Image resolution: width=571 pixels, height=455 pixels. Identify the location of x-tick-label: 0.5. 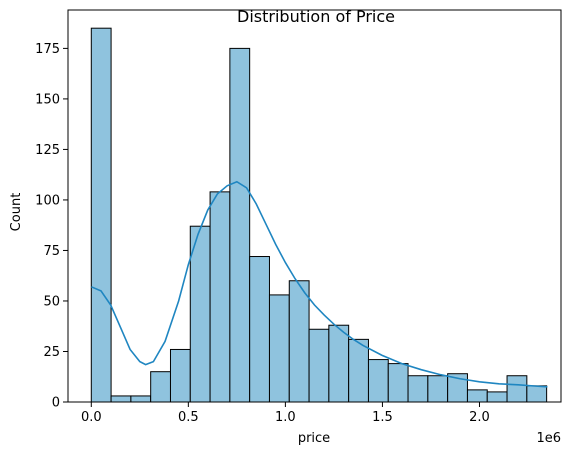
(188, 417).